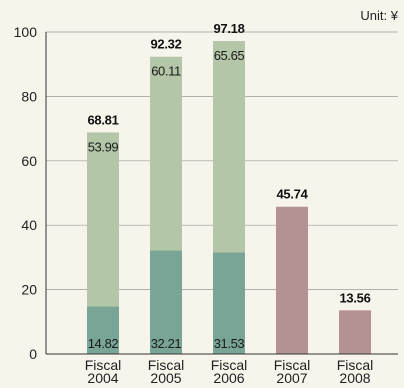 The image size is (404, 388). Describe the element at coordinates (229, 343) in the screenshot. I see `segment-value-label: 31.53` at that location.